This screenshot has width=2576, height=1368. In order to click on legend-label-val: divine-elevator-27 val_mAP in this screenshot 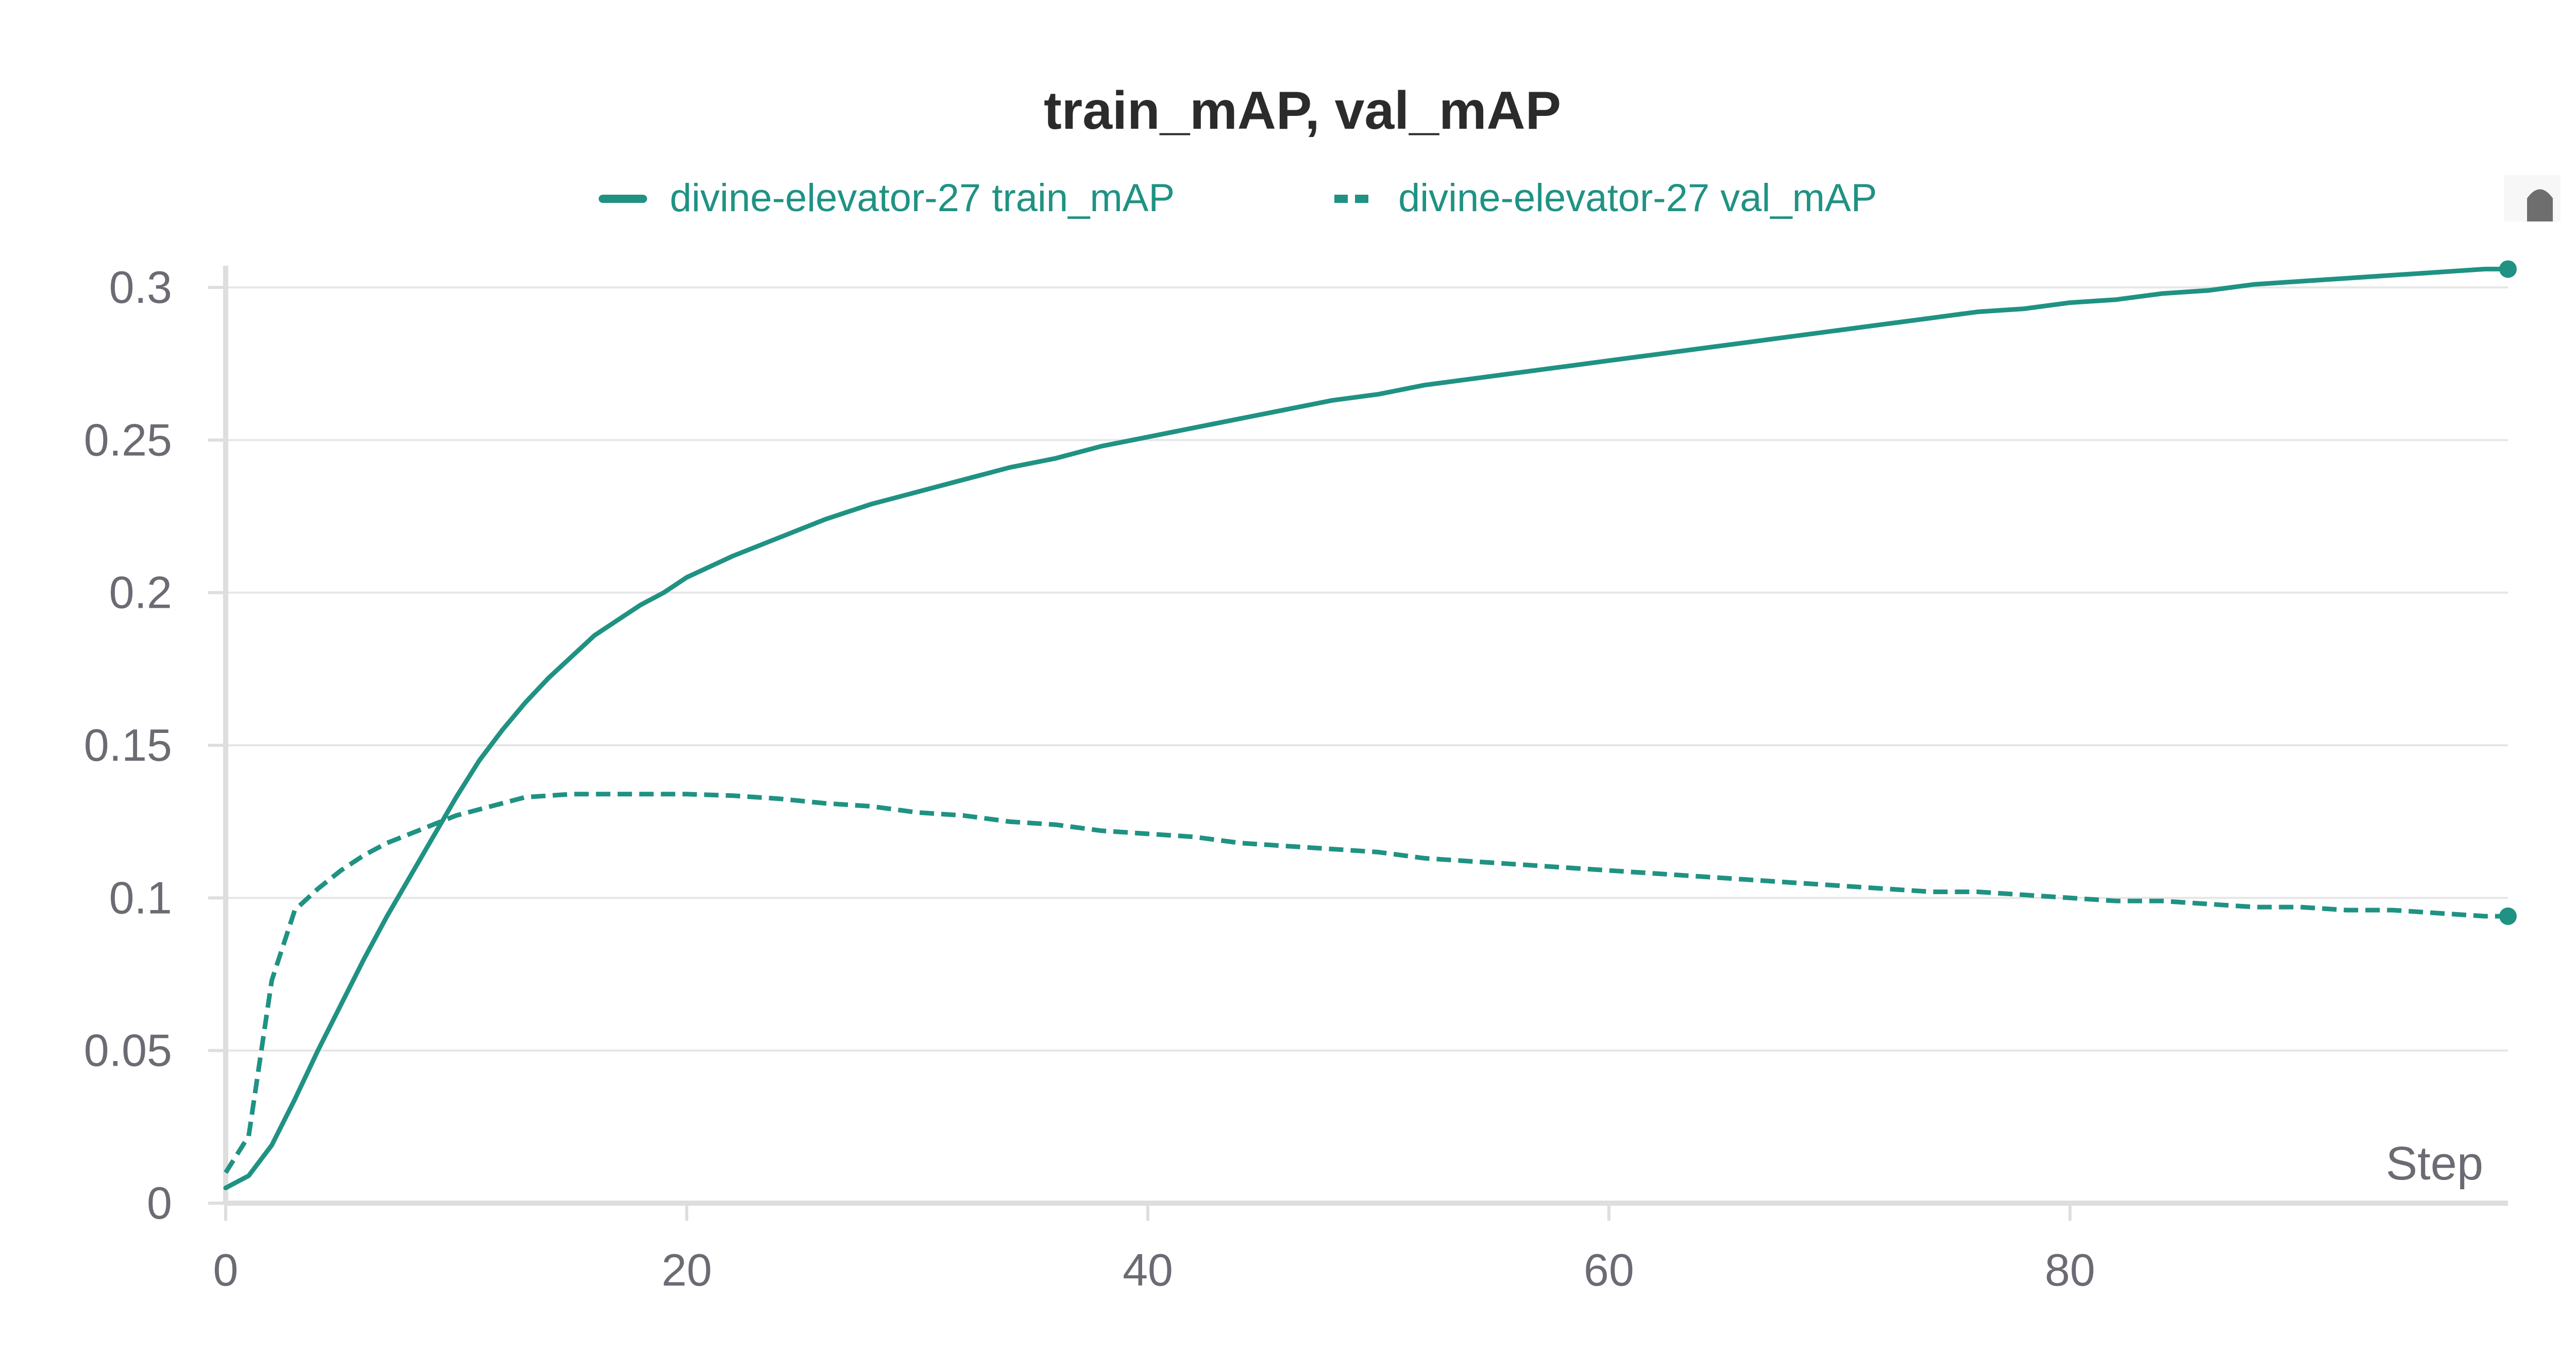, I will do `click(1637, 198)`.